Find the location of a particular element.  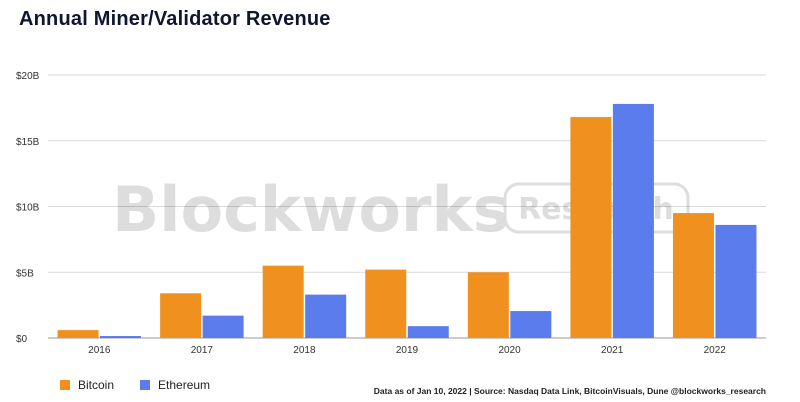

x-tick-label: 2022 is located at coordinates (715, 350).